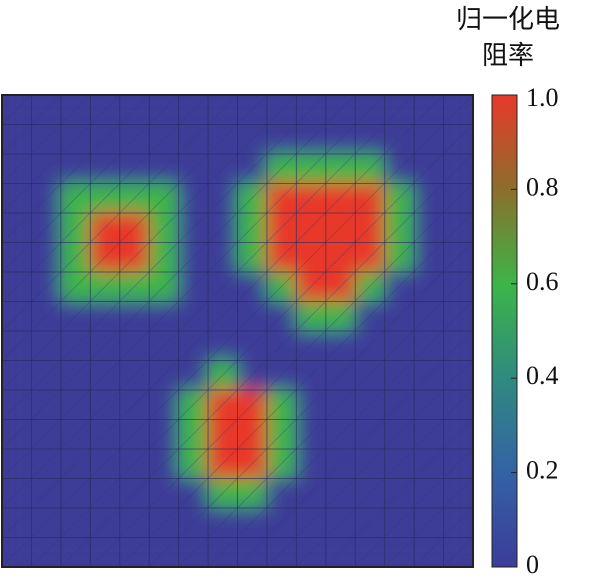 This screenshot has height=584, width=591. I want to click on colorbar-ticks: 0 0.2 0.4 0.6 0.8 1.0, so click(535, 331).